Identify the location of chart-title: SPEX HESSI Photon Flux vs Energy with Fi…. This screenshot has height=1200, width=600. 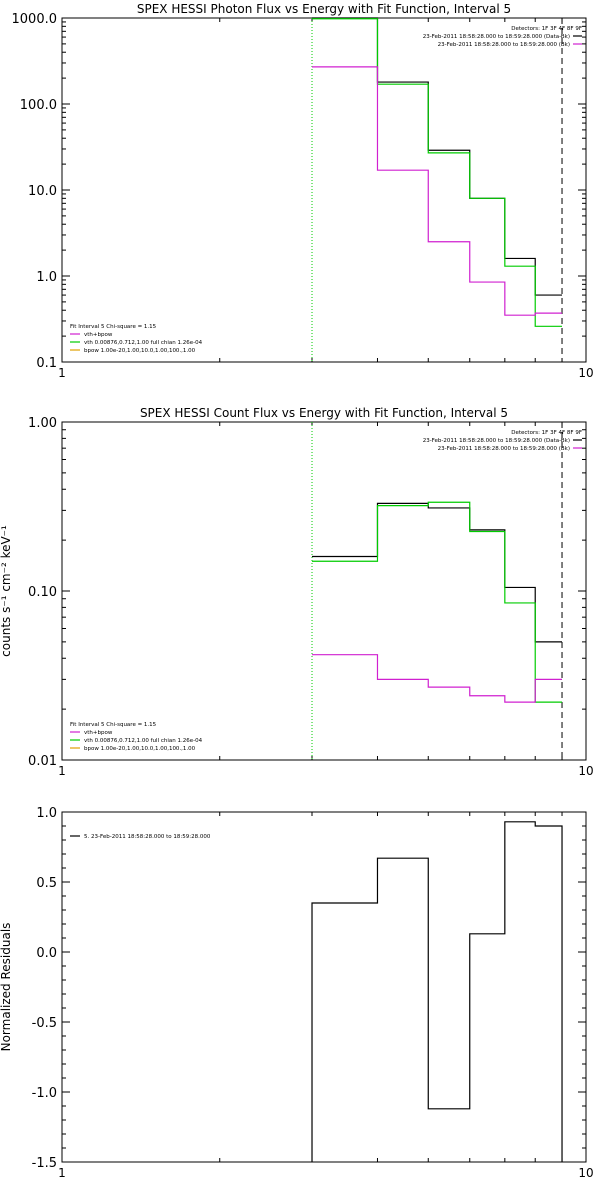
(324, 9).